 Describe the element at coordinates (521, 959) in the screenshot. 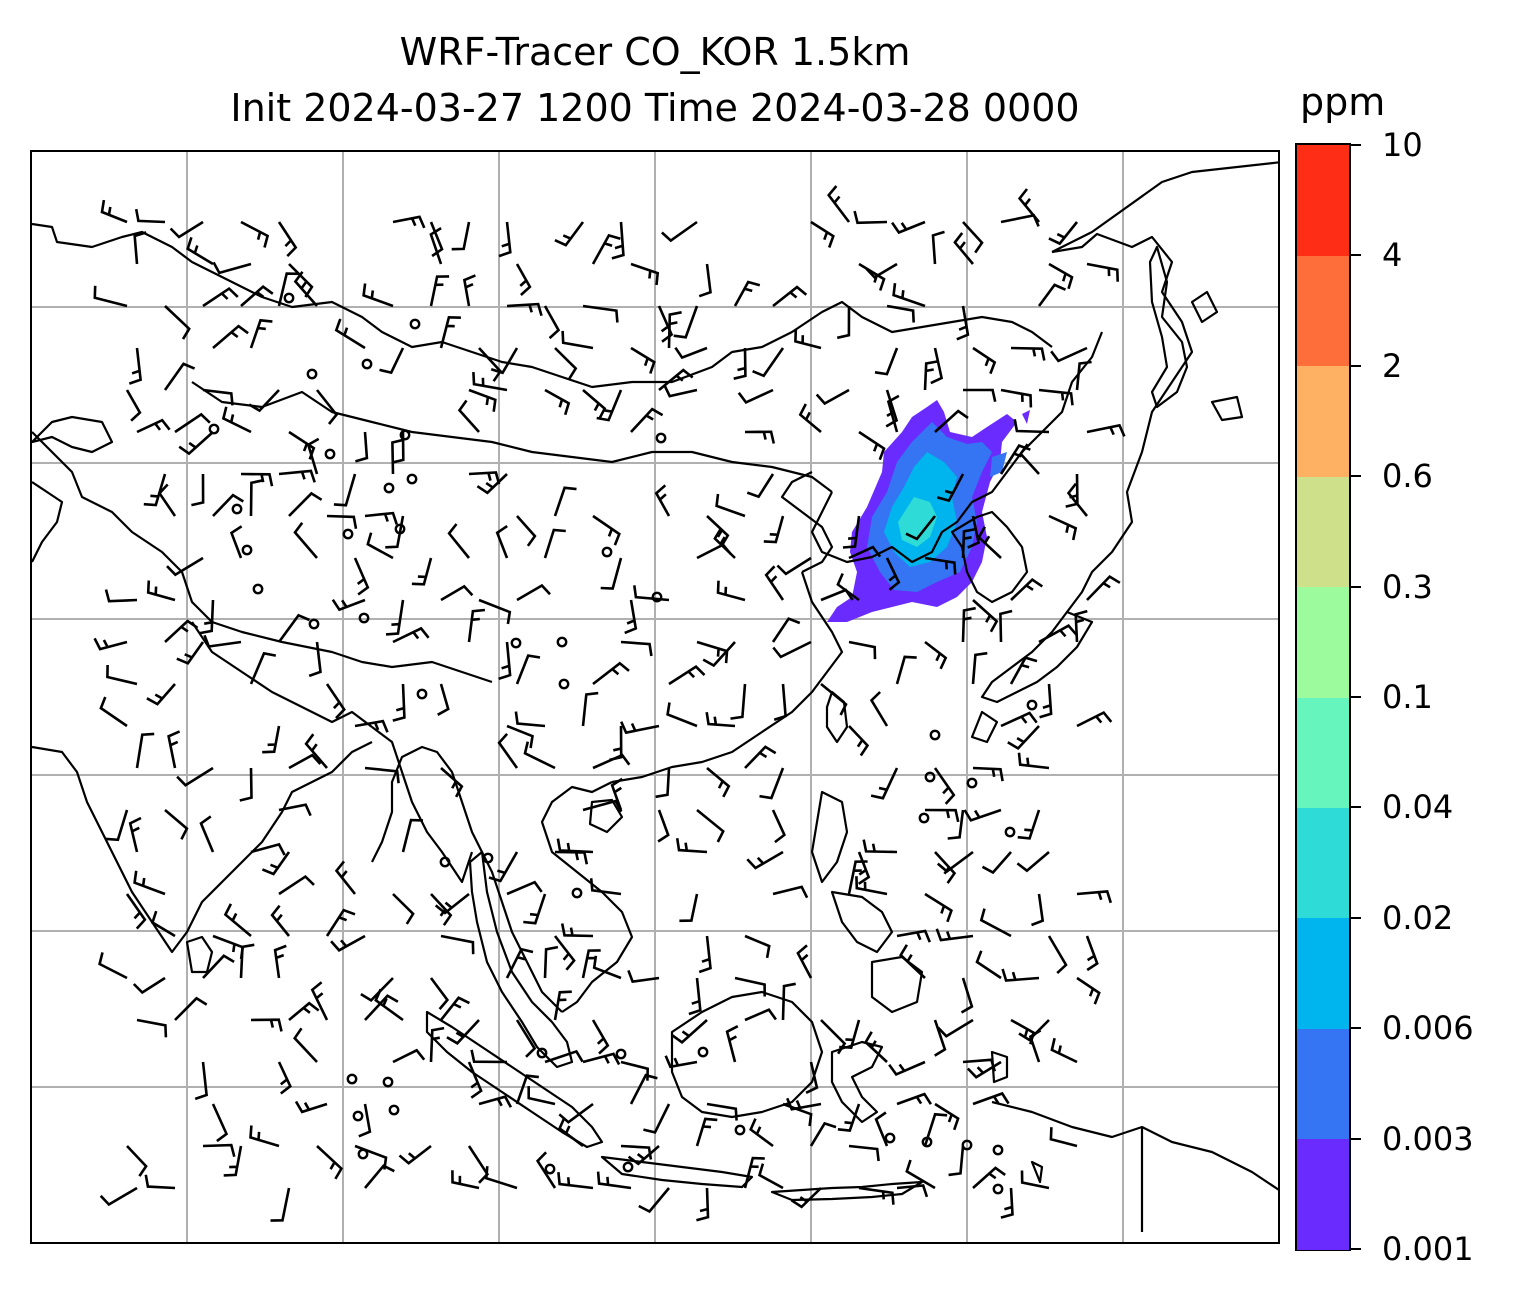

I see `coastline-malay` at that location.